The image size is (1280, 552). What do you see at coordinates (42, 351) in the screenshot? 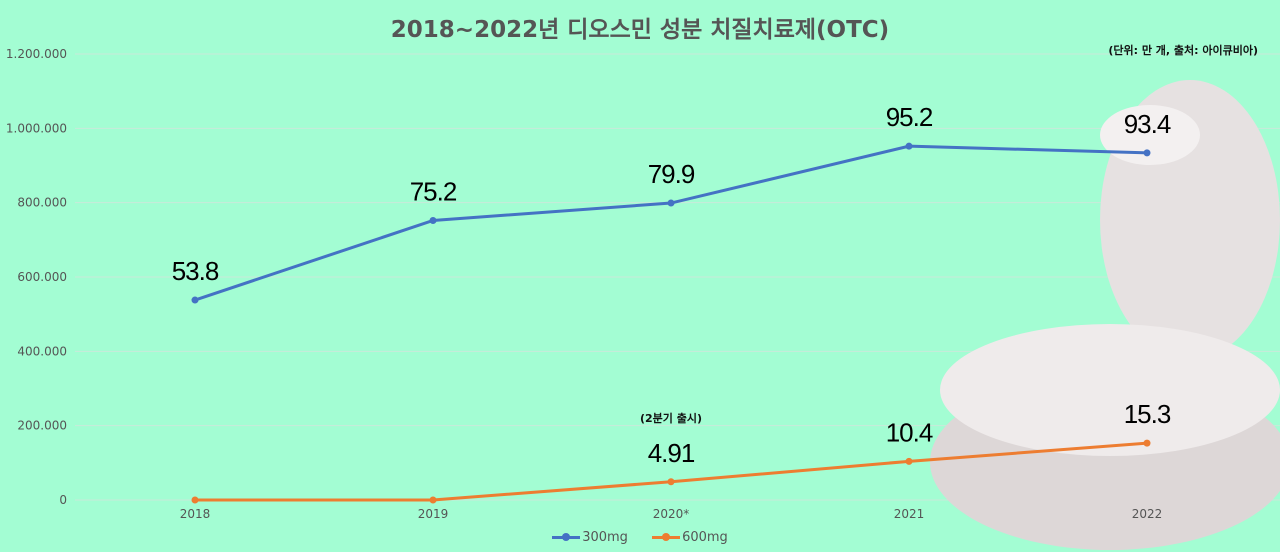
I see `y-tick-label: 400.000` at bounding box center [42, 351].